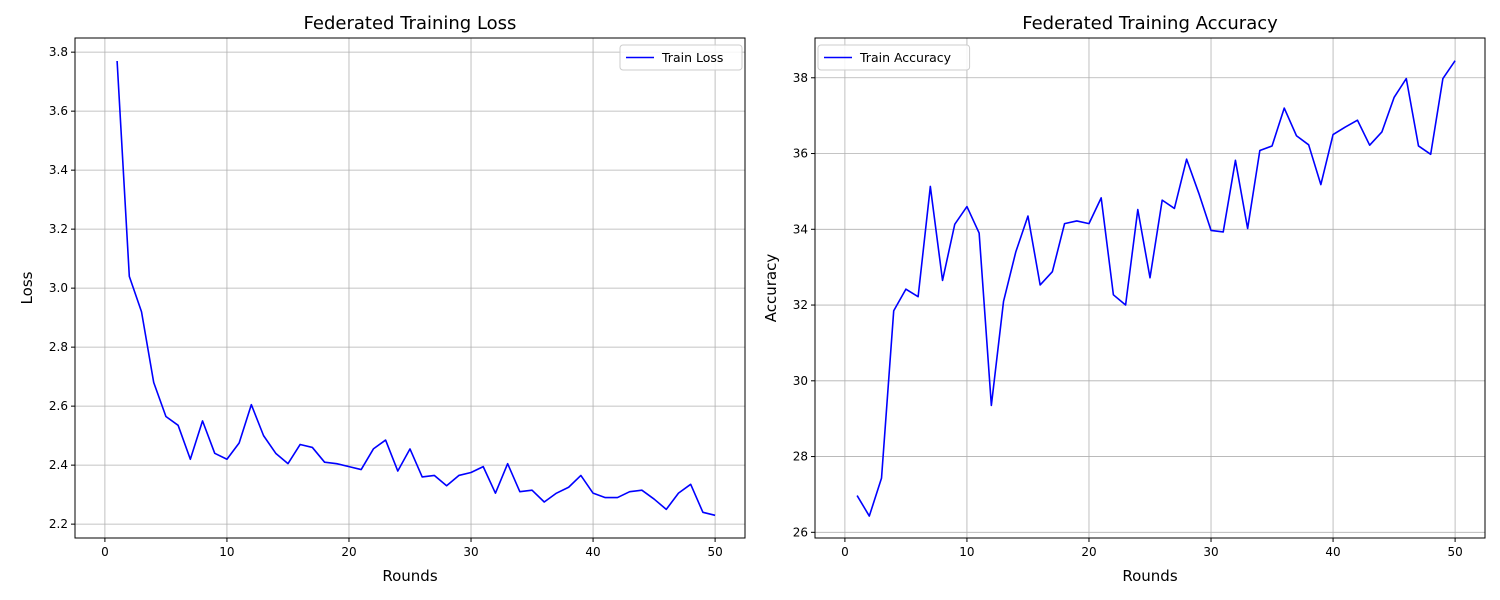 The height and width of the screenshot is (600, 1500). What do you see at coordinates (58, 524) in the screenshot?
I see `y-tick-label: 2.2` at bounding box center [58, 524].